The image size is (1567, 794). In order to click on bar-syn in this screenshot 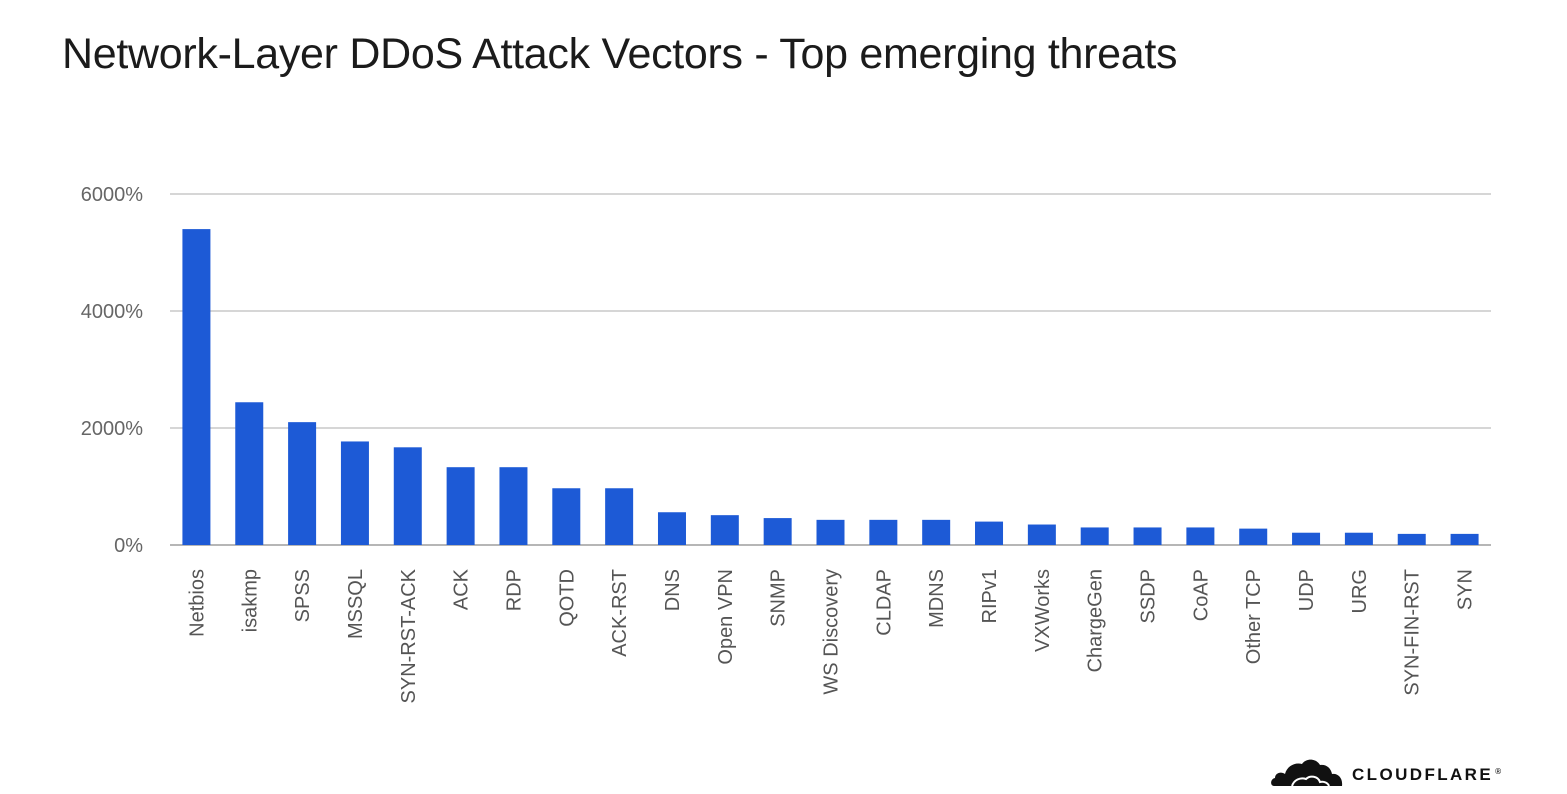, I will do `click(1464, 539)`.